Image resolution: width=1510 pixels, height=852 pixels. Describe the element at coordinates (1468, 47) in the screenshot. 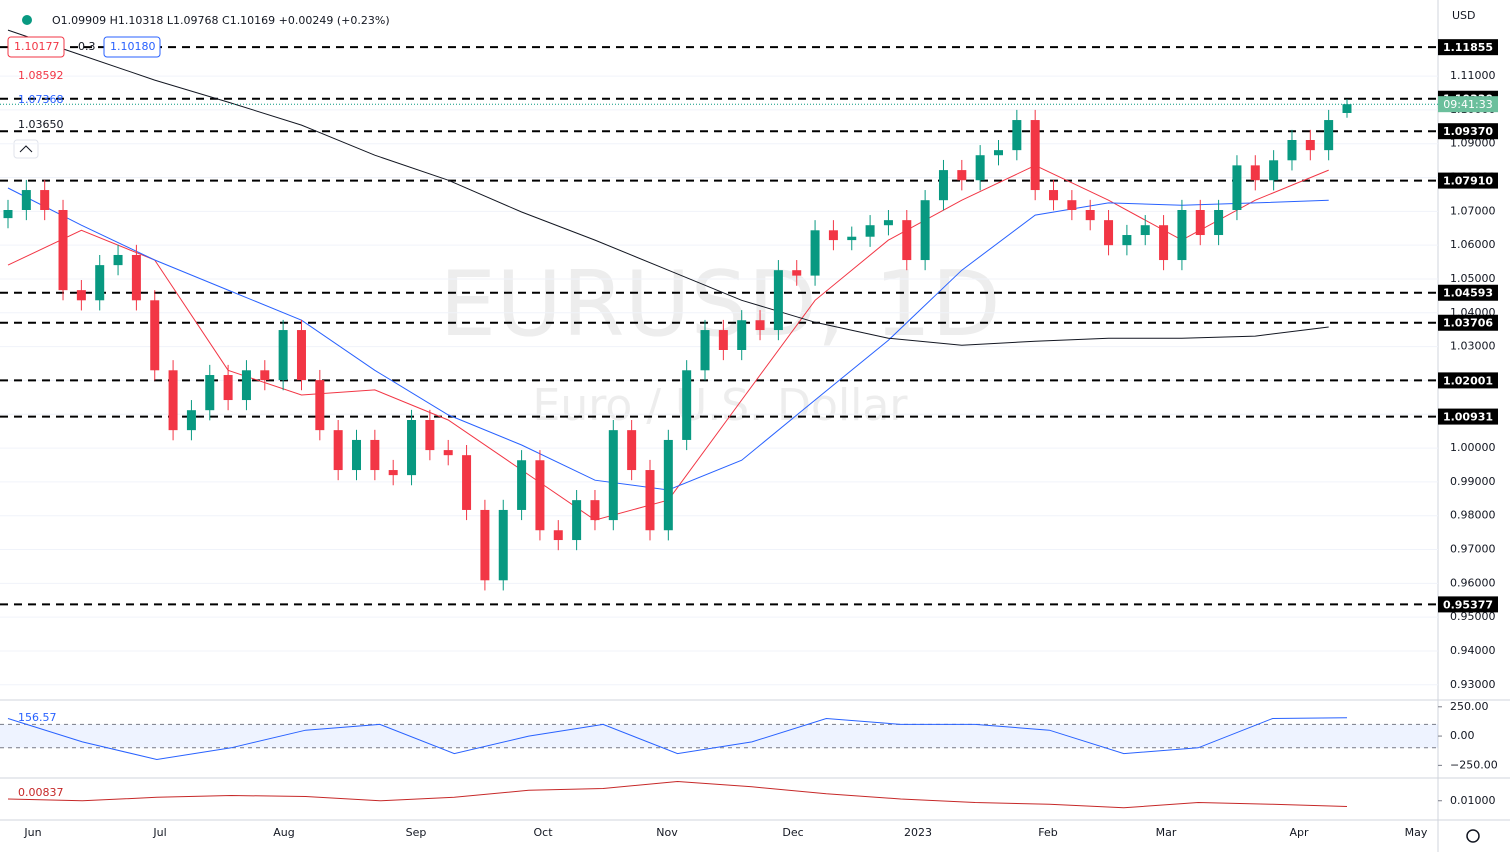

I see `level-label: 1.11855` at that location.